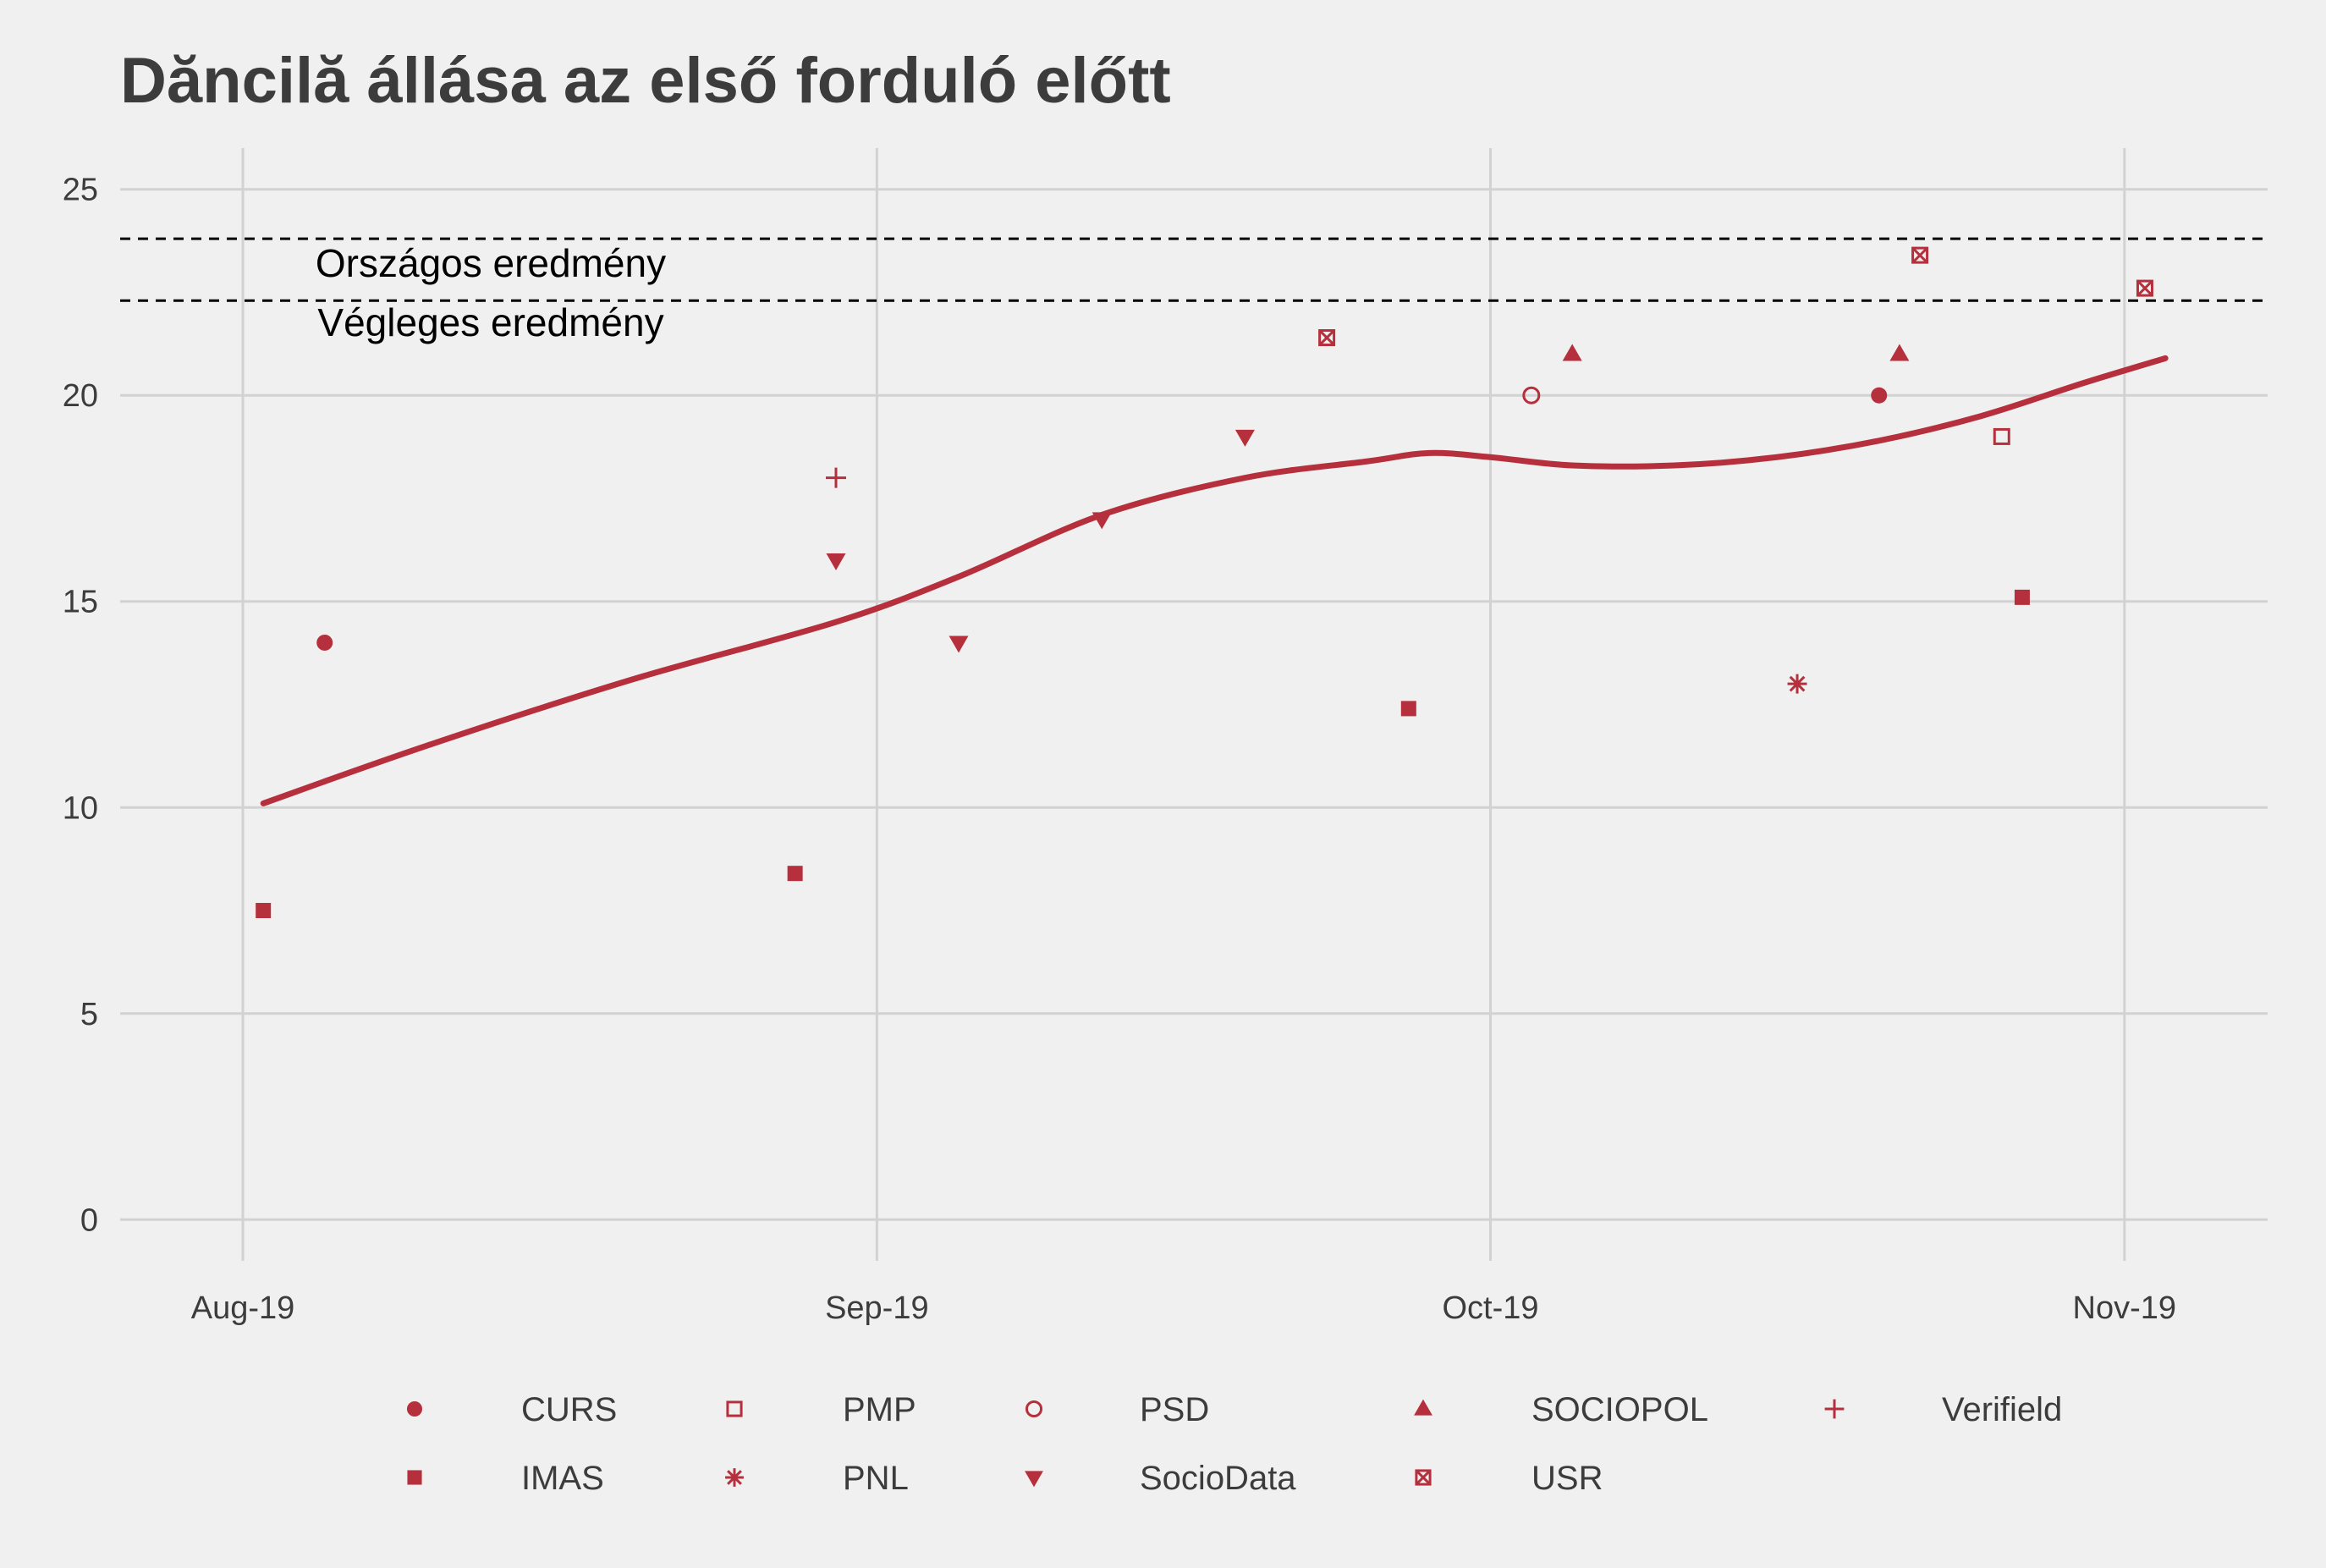 The image size is (2326, 1568). Describe the element at coordinates (490, 322) in the screenshot. I see `reference-line-label: Végleges eredmény` at that location.